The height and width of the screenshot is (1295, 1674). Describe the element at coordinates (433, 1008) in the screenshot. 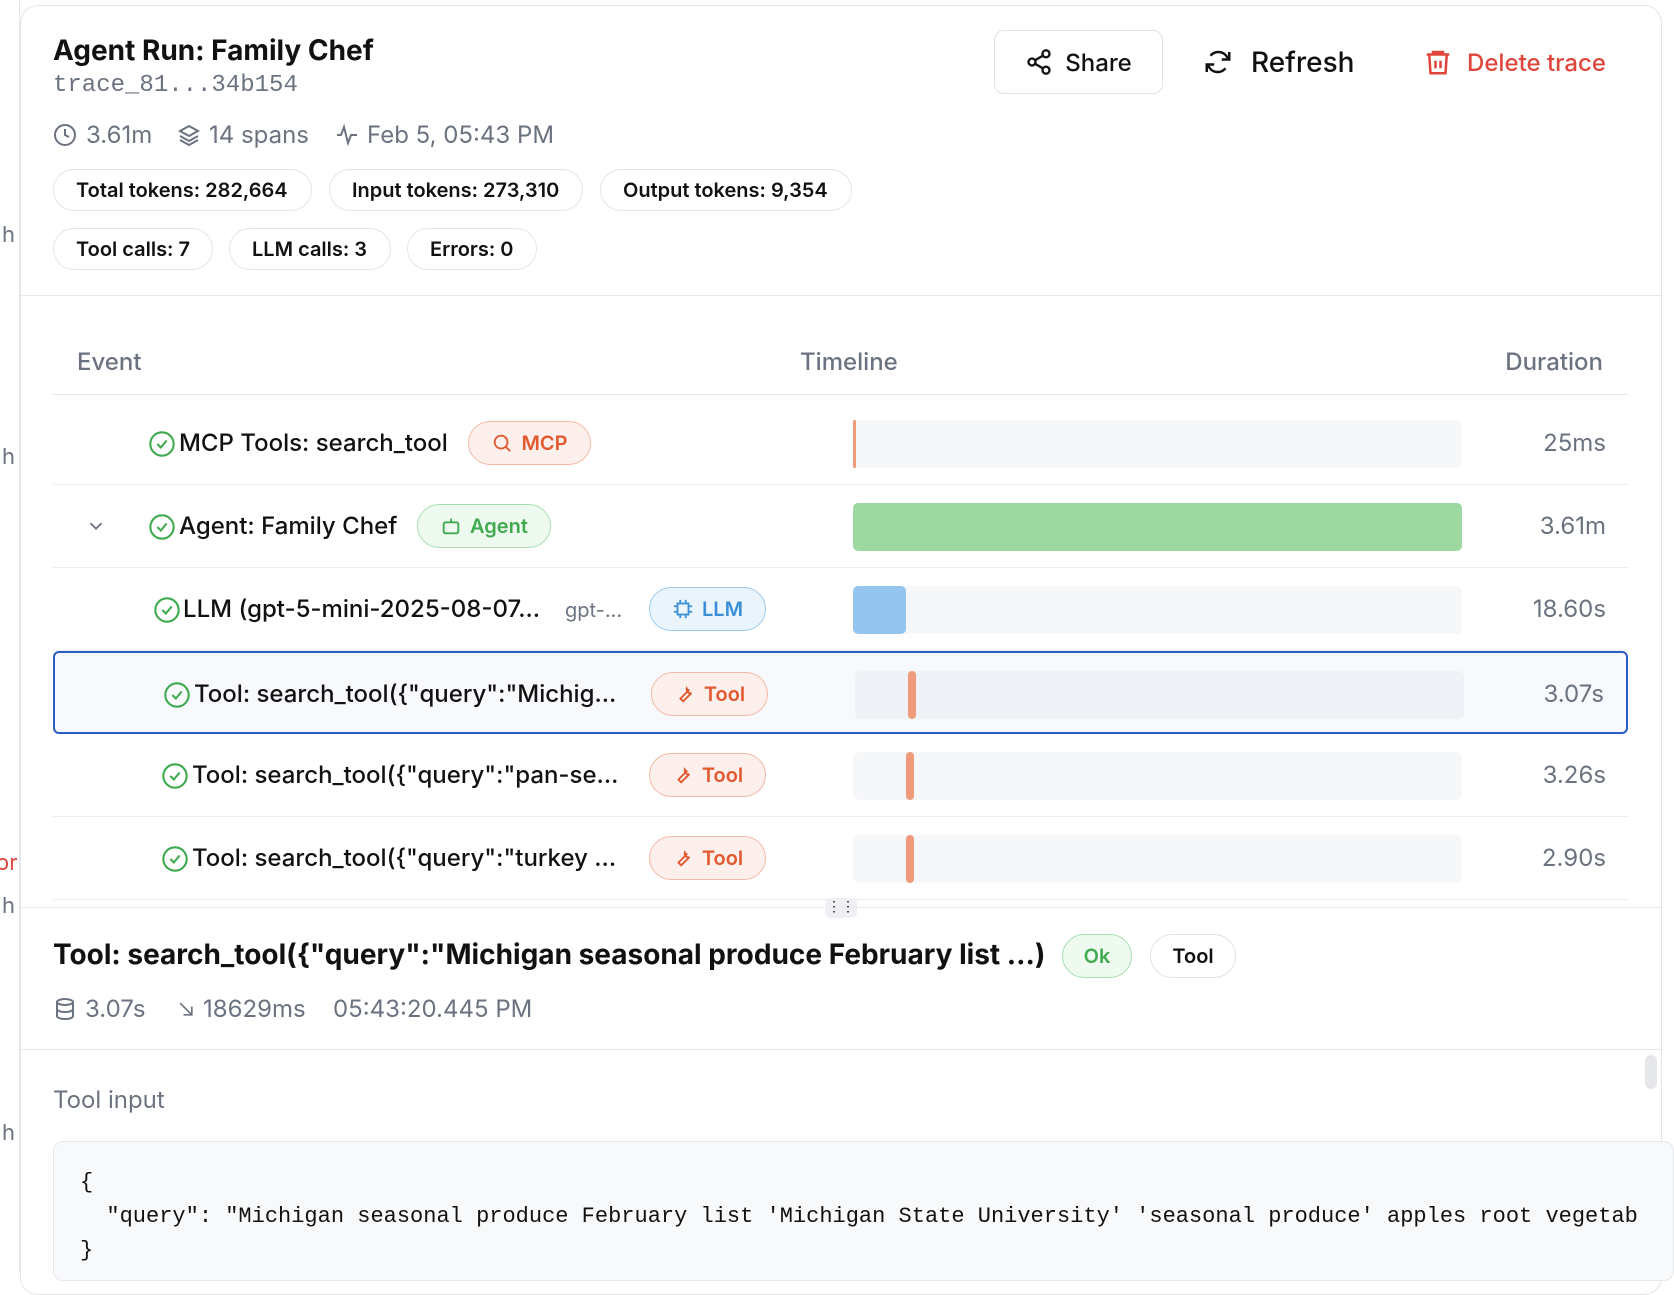

I see `detail-timestamp: 05:43:20.445 PM` at that location.